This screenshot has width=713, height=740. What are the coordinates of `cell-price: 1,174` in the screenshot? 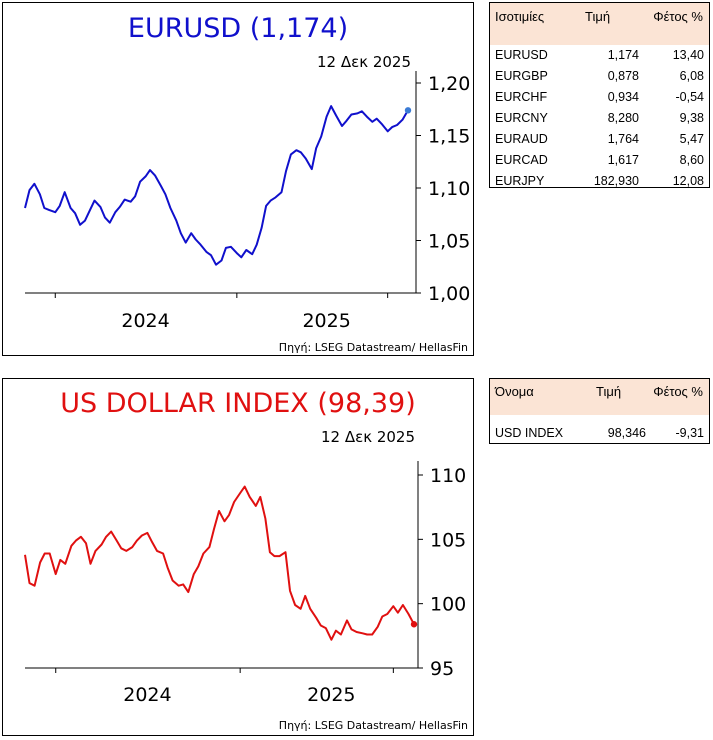 It's located at (623, 55).